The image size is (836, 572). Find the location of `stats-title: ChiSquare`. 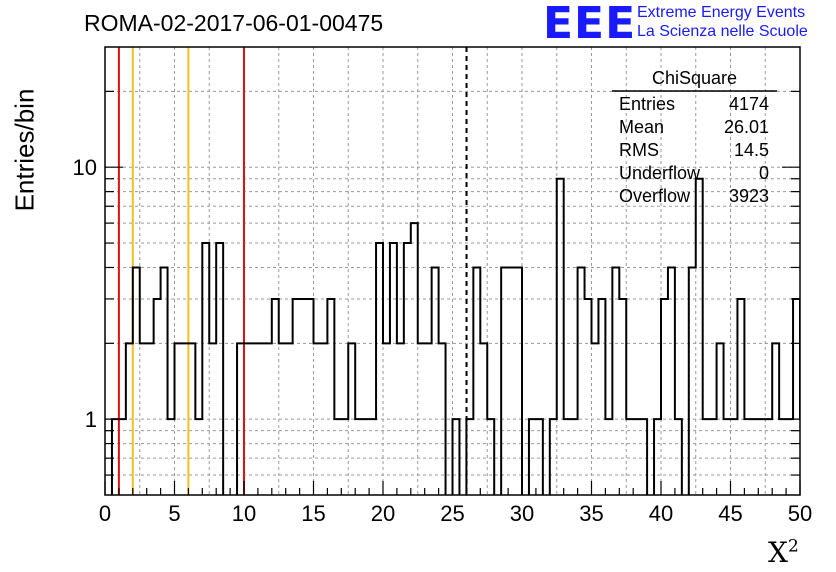

stats-title: ChiSquare is located at coordinates (694, 78).